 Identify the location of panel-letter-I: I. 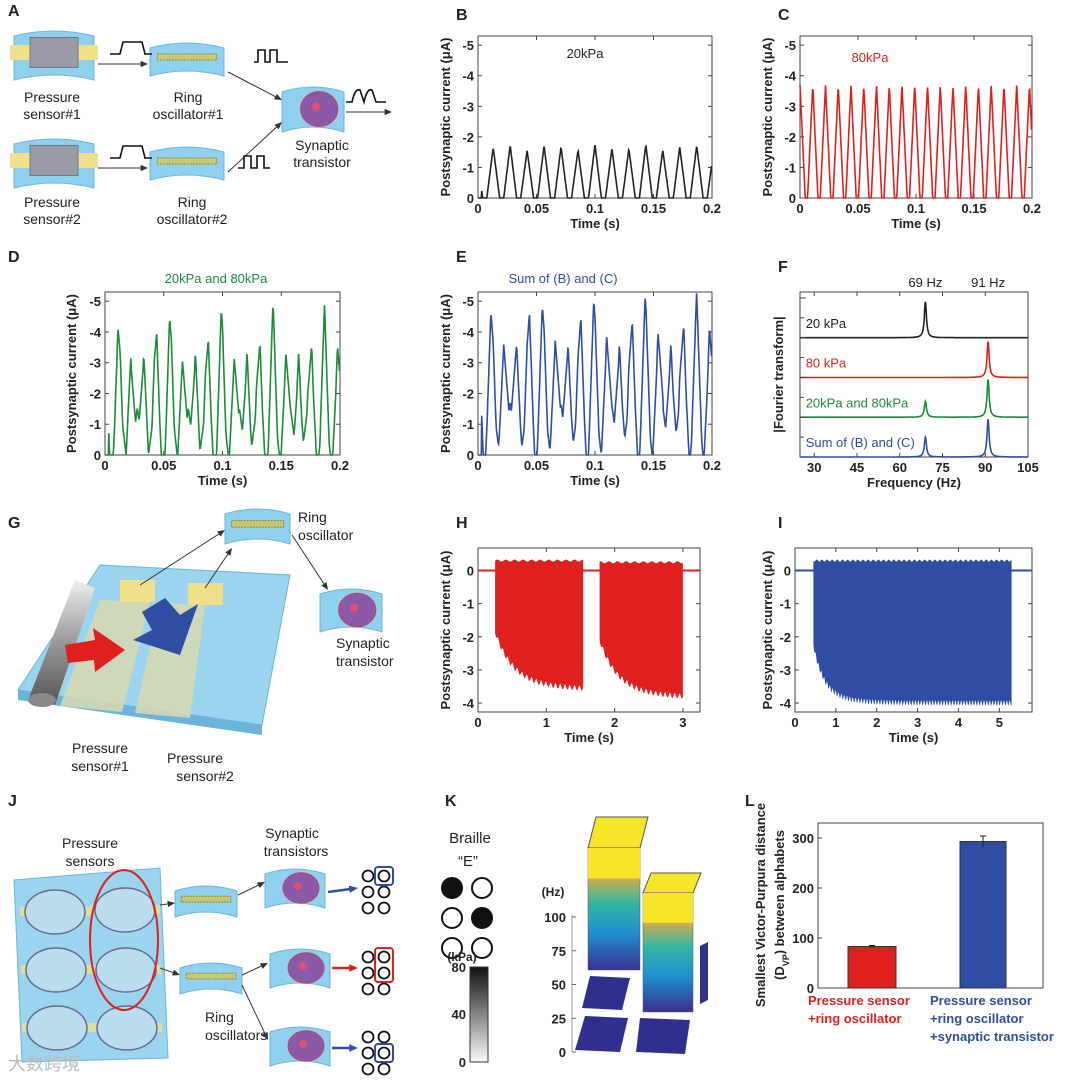
(780, 523).